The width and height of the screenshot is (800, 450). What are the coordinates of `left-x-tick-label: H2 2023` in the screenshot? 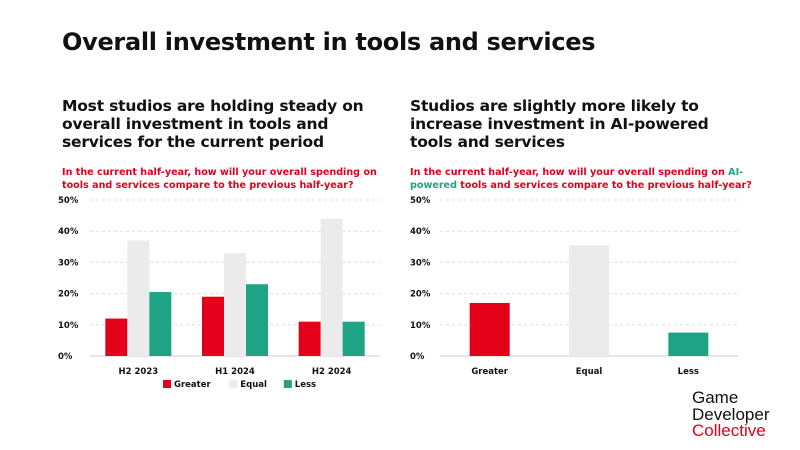 It's located at (139, 372).